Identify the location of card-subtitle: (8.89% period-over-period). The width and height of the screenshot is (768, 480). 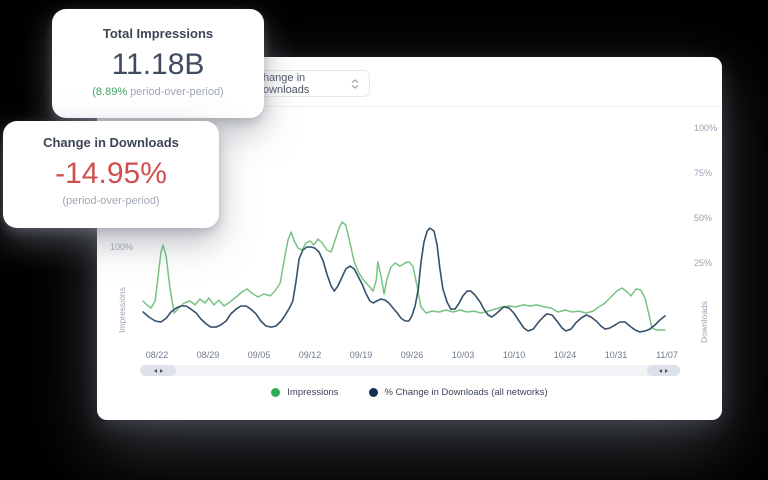
(158, 92).